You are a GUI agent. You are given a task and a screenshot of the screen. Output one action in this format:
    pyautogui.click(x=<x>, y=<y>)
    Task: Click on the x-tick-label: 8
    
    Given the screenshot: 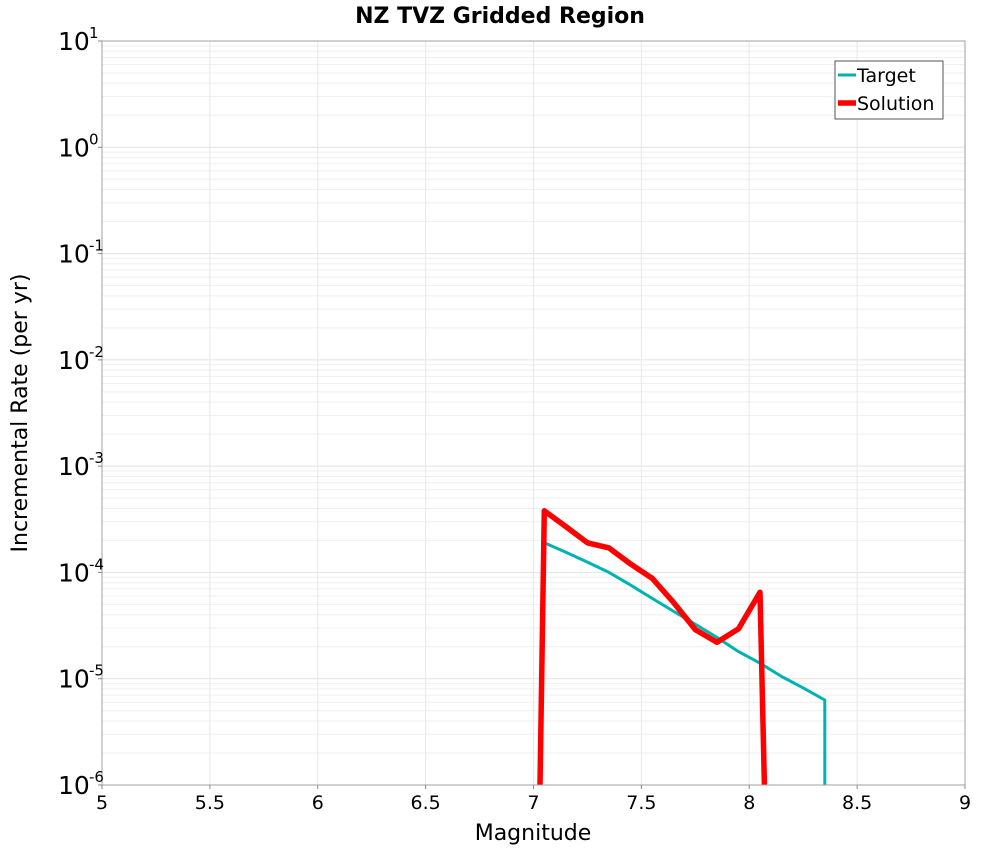 What is the action you would take?
    pyautogui.click(x=749, y=803)
    